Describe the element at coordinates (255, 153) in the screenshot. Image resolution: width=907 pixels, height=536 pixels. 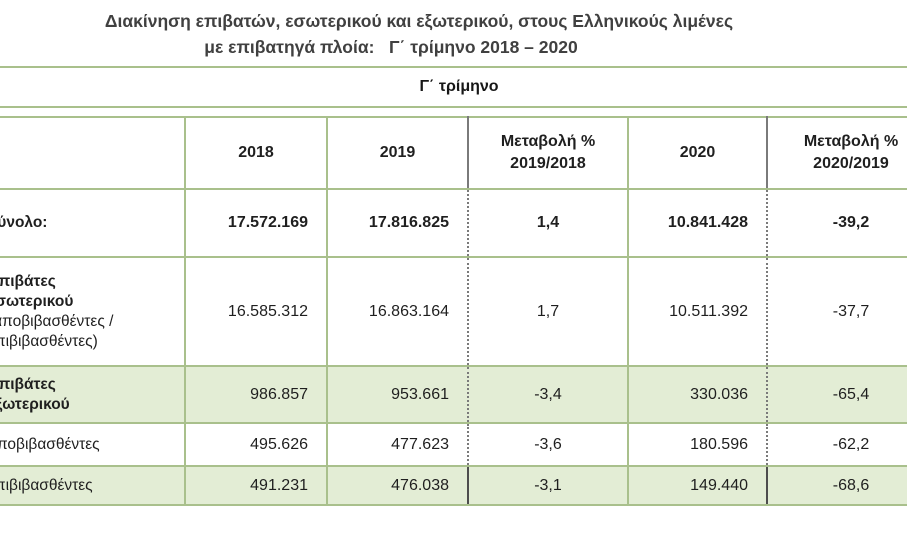
I see `col-header-2018: 2018` at that location.